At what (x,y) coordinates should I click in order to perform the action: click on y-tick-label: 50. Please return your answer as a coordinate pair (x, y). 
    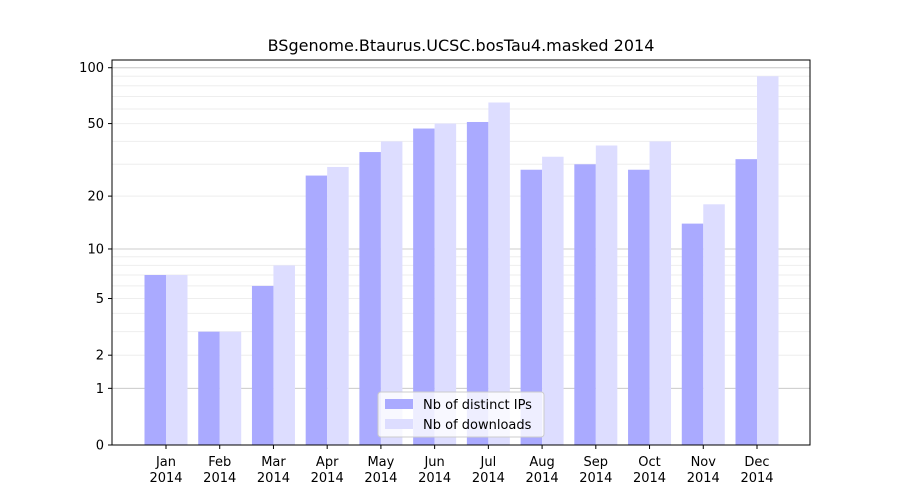
    Looking at the image, I should click on (95, 124).